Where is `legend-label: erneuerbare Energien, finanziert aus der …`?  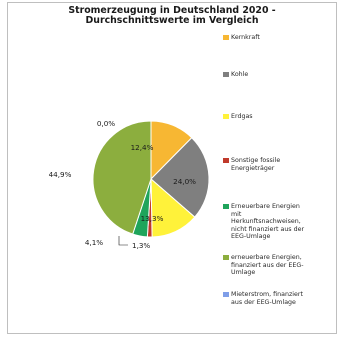 legend-label: erneuerbare Energien, finanziert aus der … is located at coordinates (267, 265).